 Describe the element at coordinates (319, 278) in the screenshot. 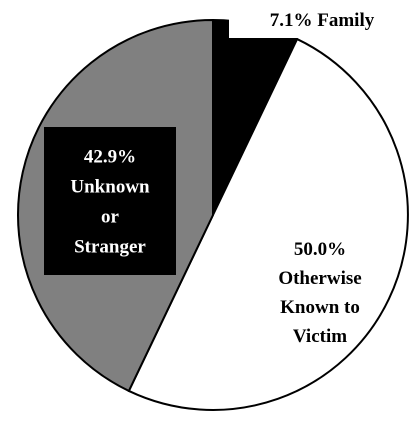

I see `pie-label-line-otherwise-known-to-victim: Otherwise` at that location.